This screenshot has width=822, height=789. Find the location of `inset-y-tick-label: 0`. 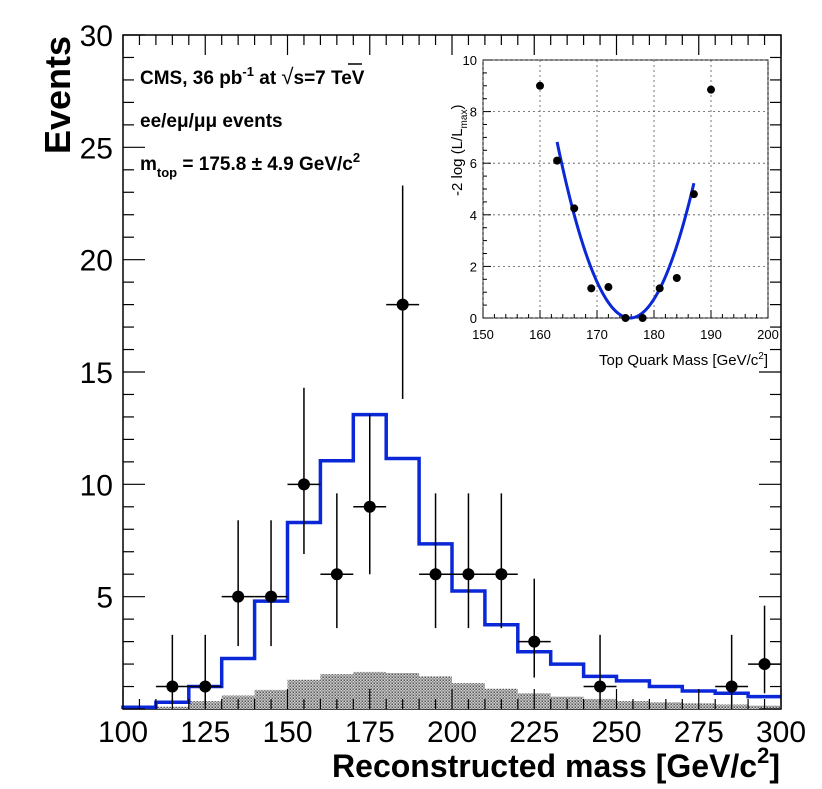

inset-y-tick-label: 0 is located at coordinates (473, 318).